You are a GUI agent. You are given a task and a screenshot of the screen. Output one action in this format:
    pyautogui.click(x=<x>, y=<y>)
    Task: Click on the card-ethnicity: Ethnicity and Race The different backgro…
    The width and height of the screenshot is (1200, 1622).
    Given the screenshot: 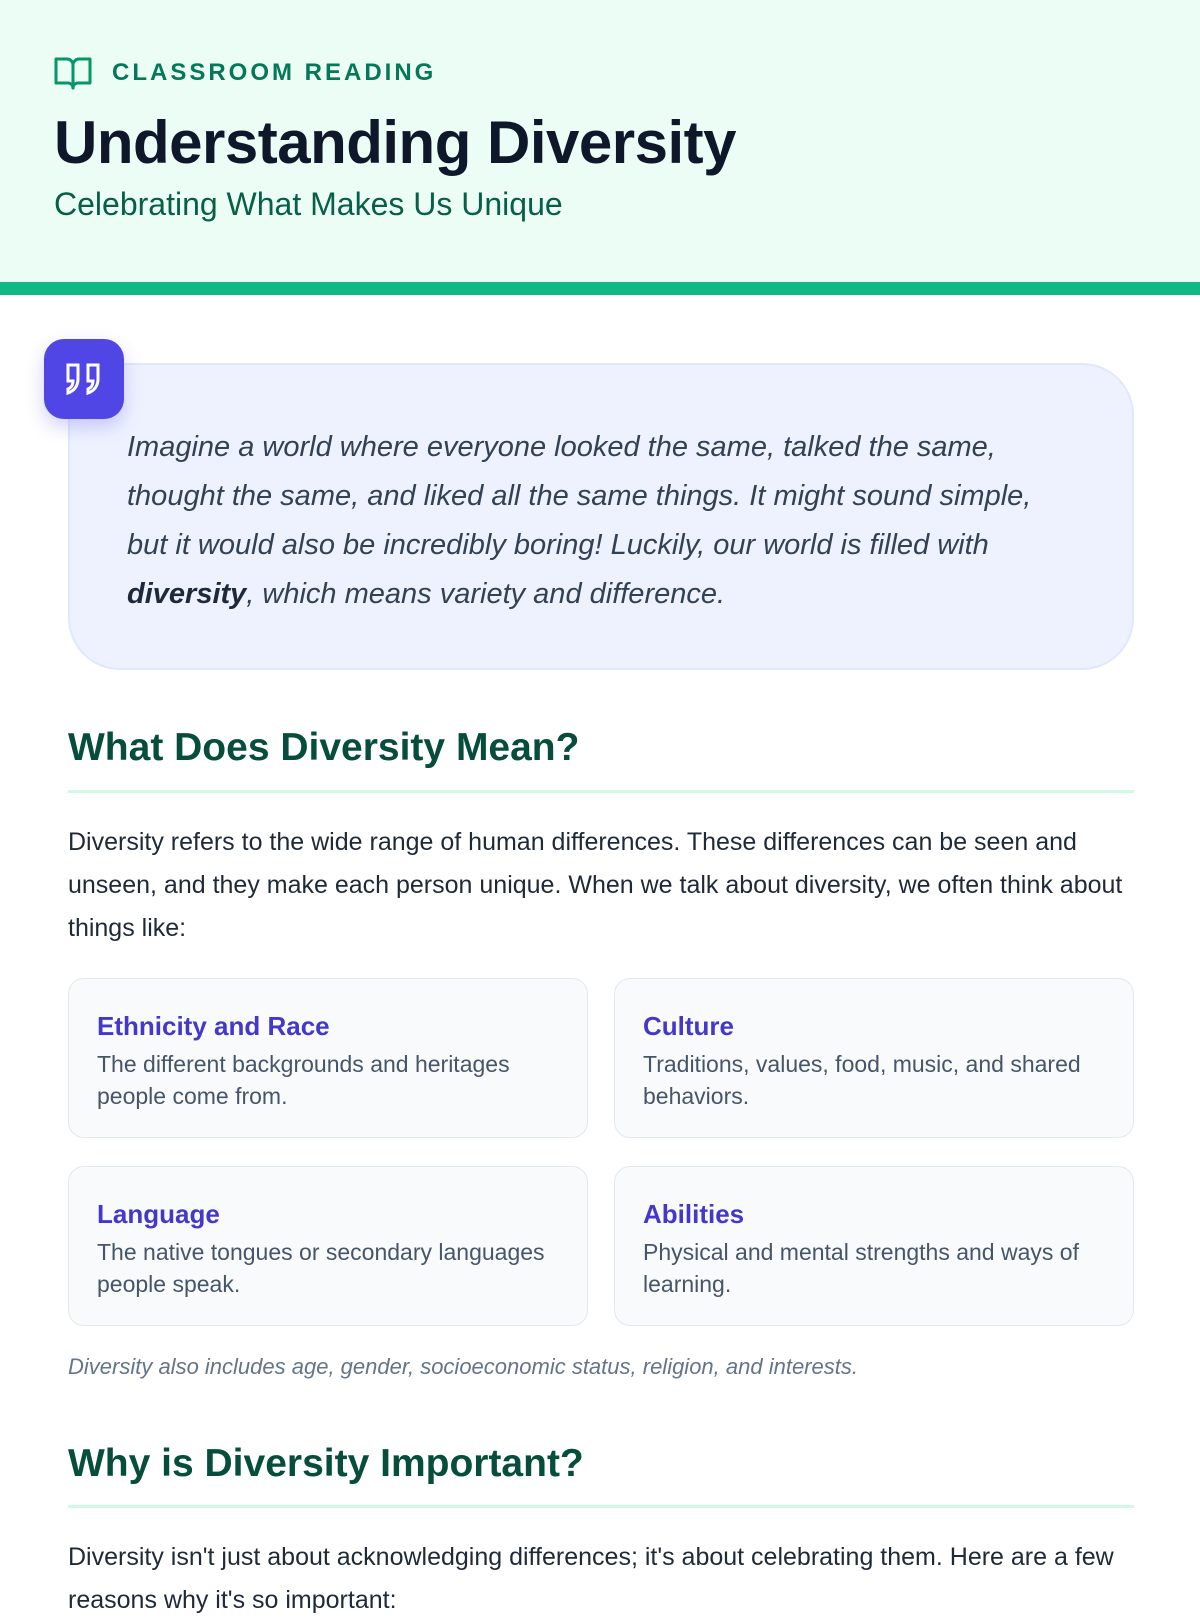 What is the action you would take?
    pyautogui.click(x=328, y=1058)
    